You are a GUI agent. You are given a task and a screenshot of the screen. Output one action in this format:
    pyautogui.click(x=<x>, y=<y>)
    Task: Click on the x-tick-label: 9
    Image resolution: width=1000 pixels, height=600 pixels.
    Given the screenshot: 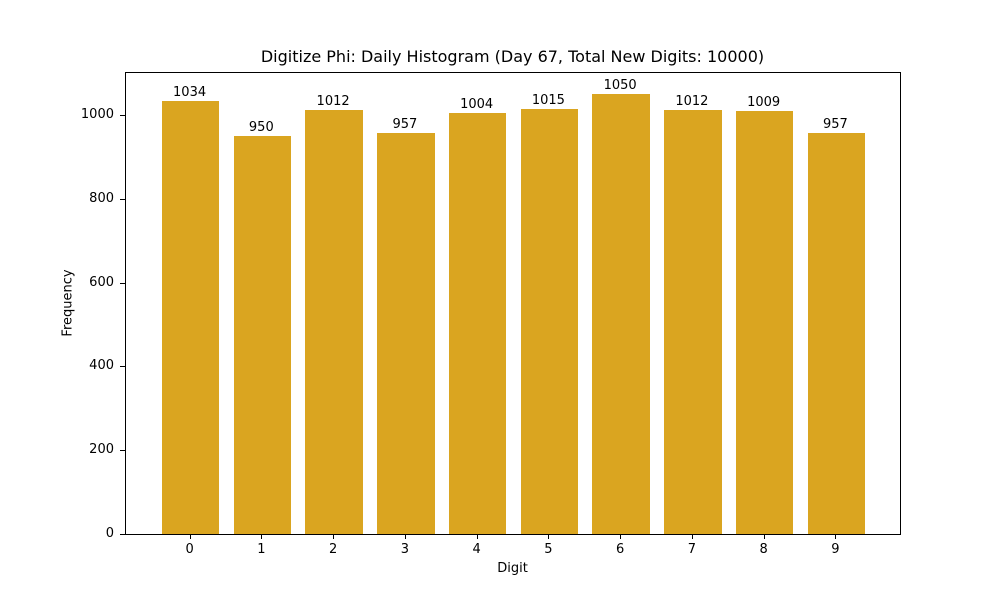 What is the action you would take?
    pyautogui.click(x=835, y=549)
    